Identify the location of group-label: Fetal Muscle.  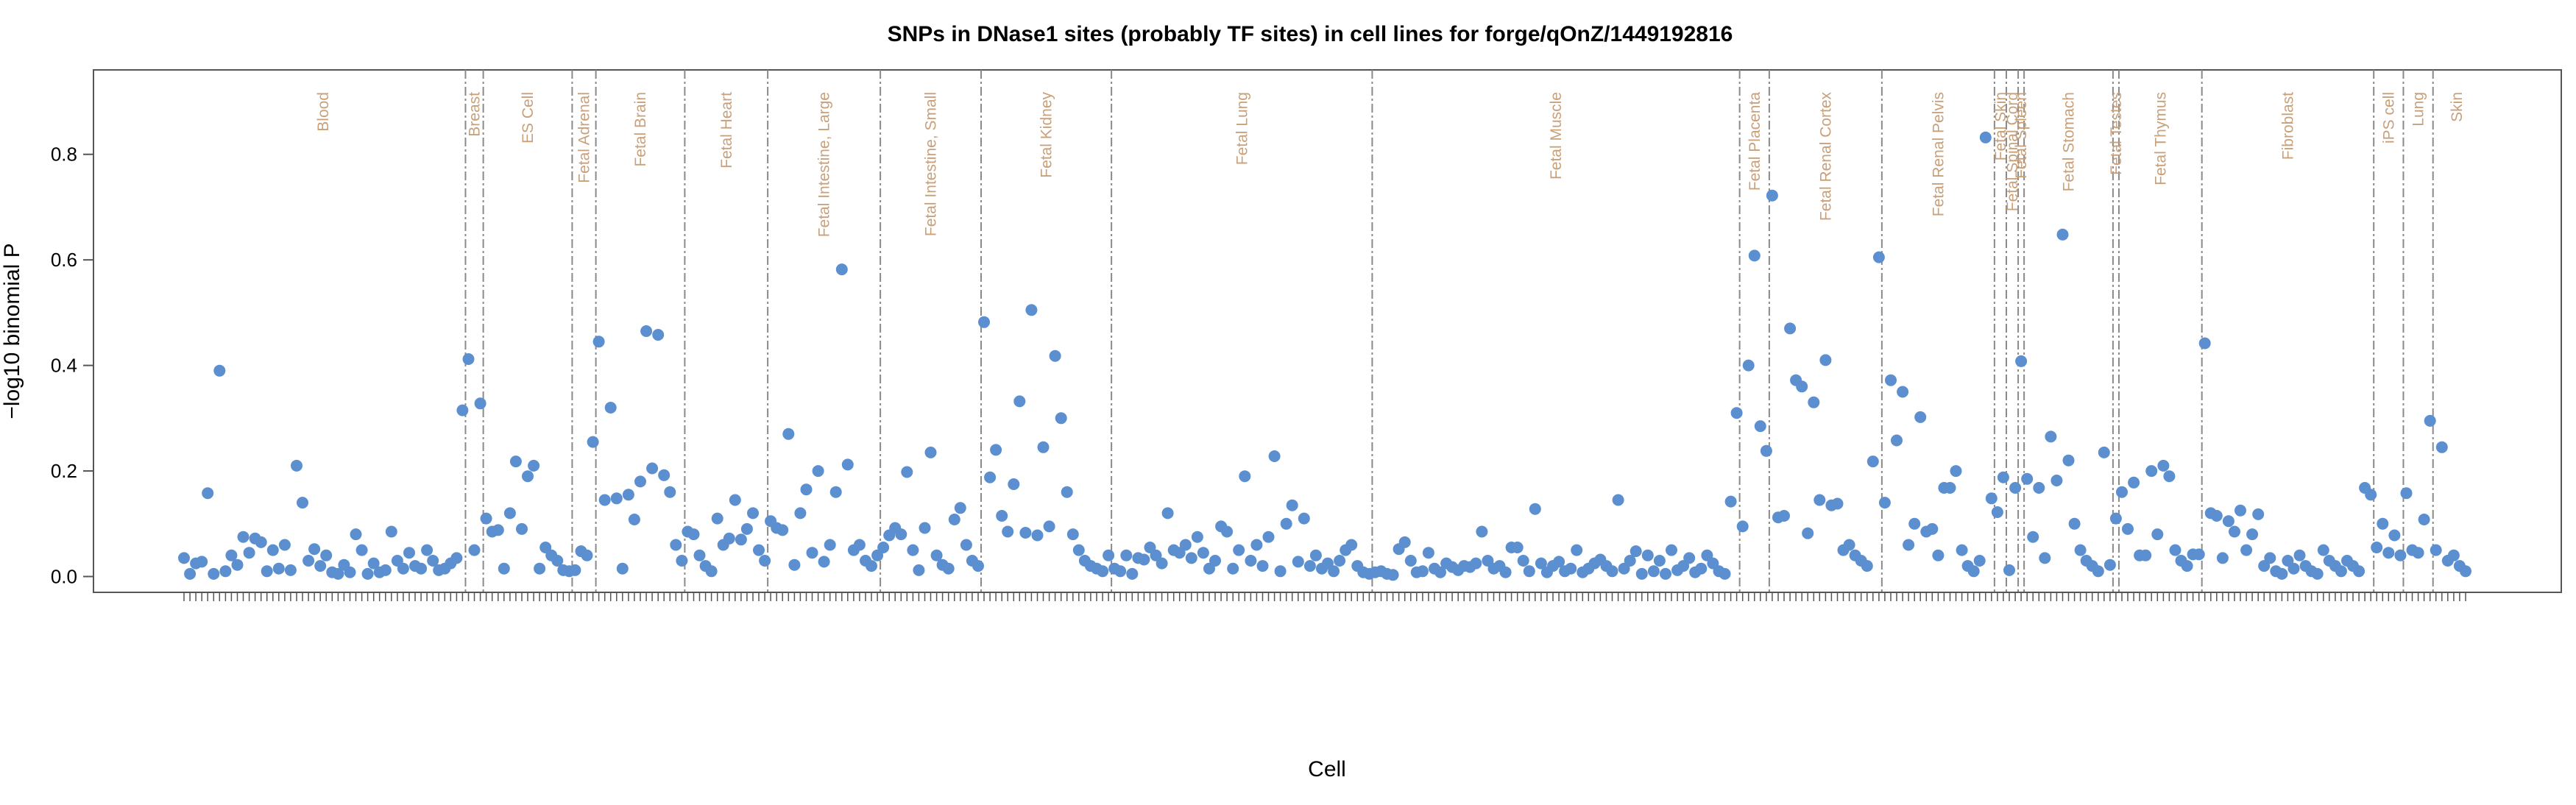
(1556, 136).